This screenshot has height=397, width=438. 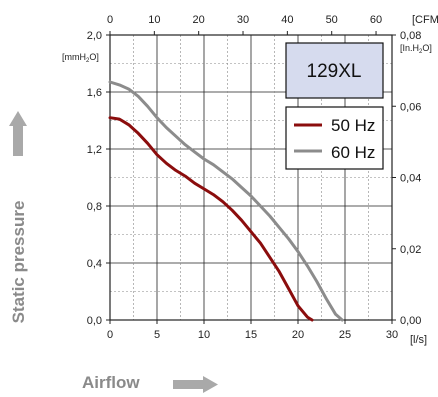 What do you see at coordinates (353, 125) in the screenshot?
I see `legend-label-50hz: 50 Hz` at bounding box center [353, 125].